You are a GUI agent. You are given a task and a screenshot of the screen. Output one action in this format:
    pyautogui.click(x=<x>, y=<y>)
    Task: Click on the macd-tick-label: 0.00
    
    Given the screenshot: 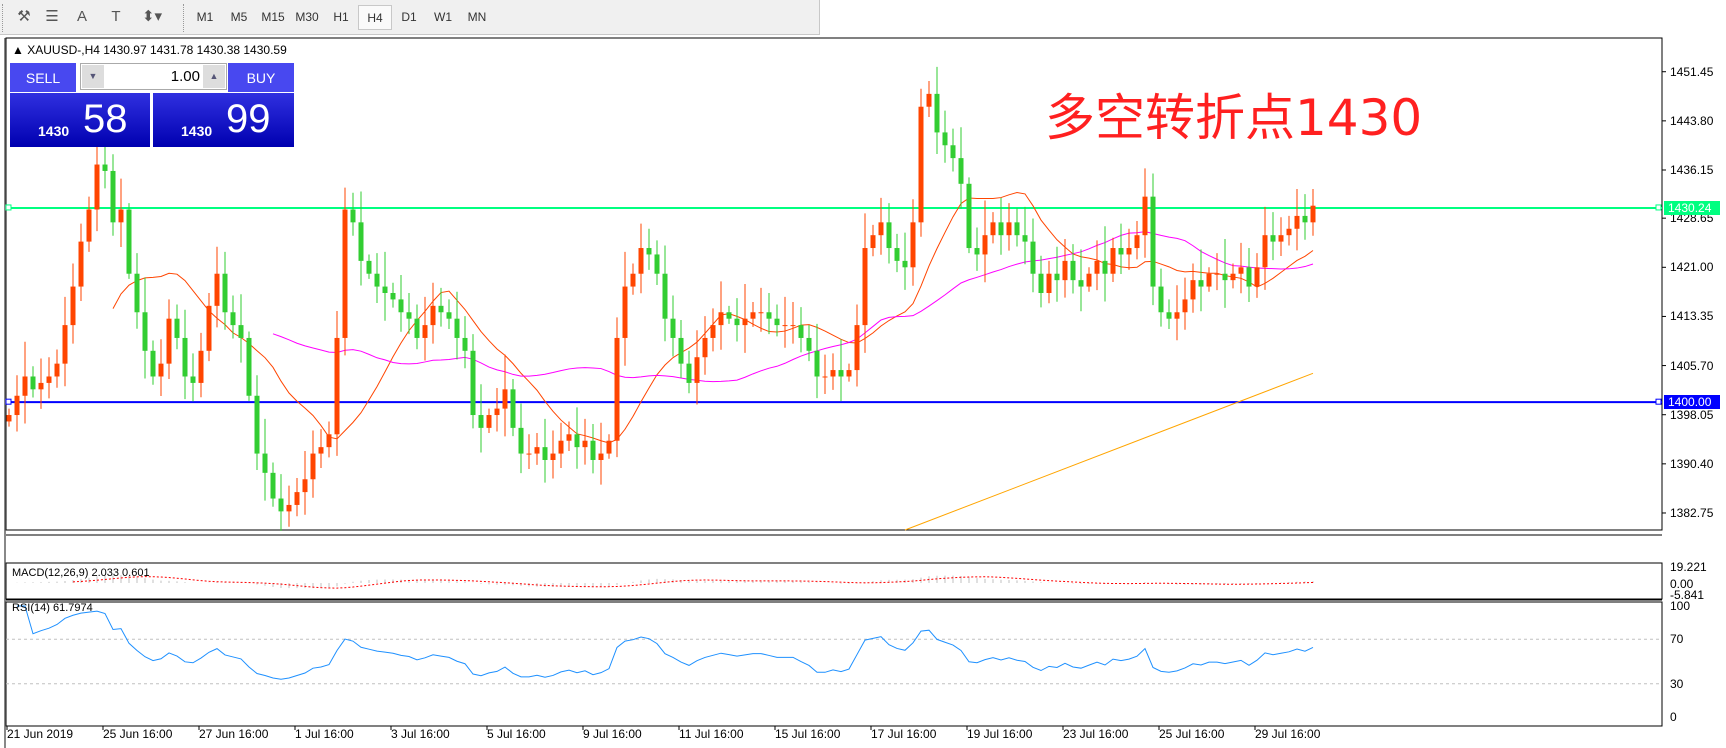 What is the action you would take?
    pyautogui.click(x=1682, y=584)
    